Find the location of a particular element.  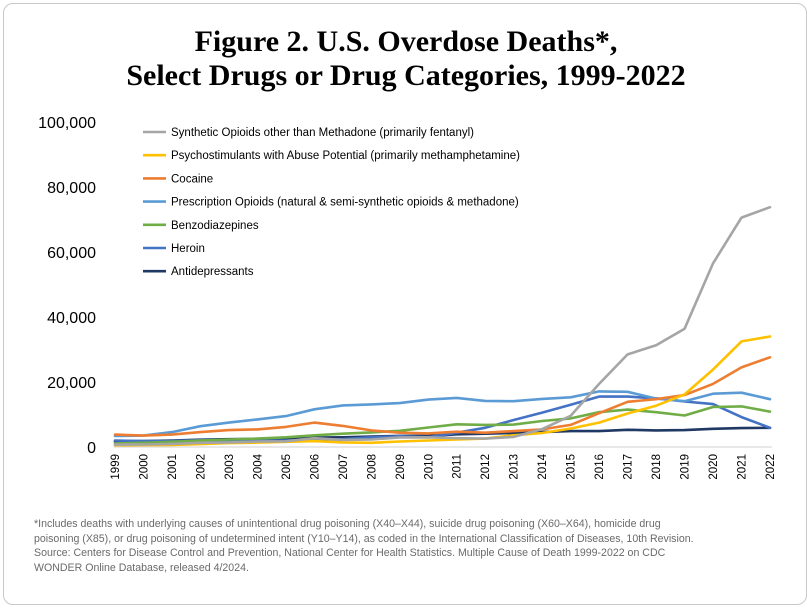

y-tick-label: 60,000 is located at coordinates (71, 253).